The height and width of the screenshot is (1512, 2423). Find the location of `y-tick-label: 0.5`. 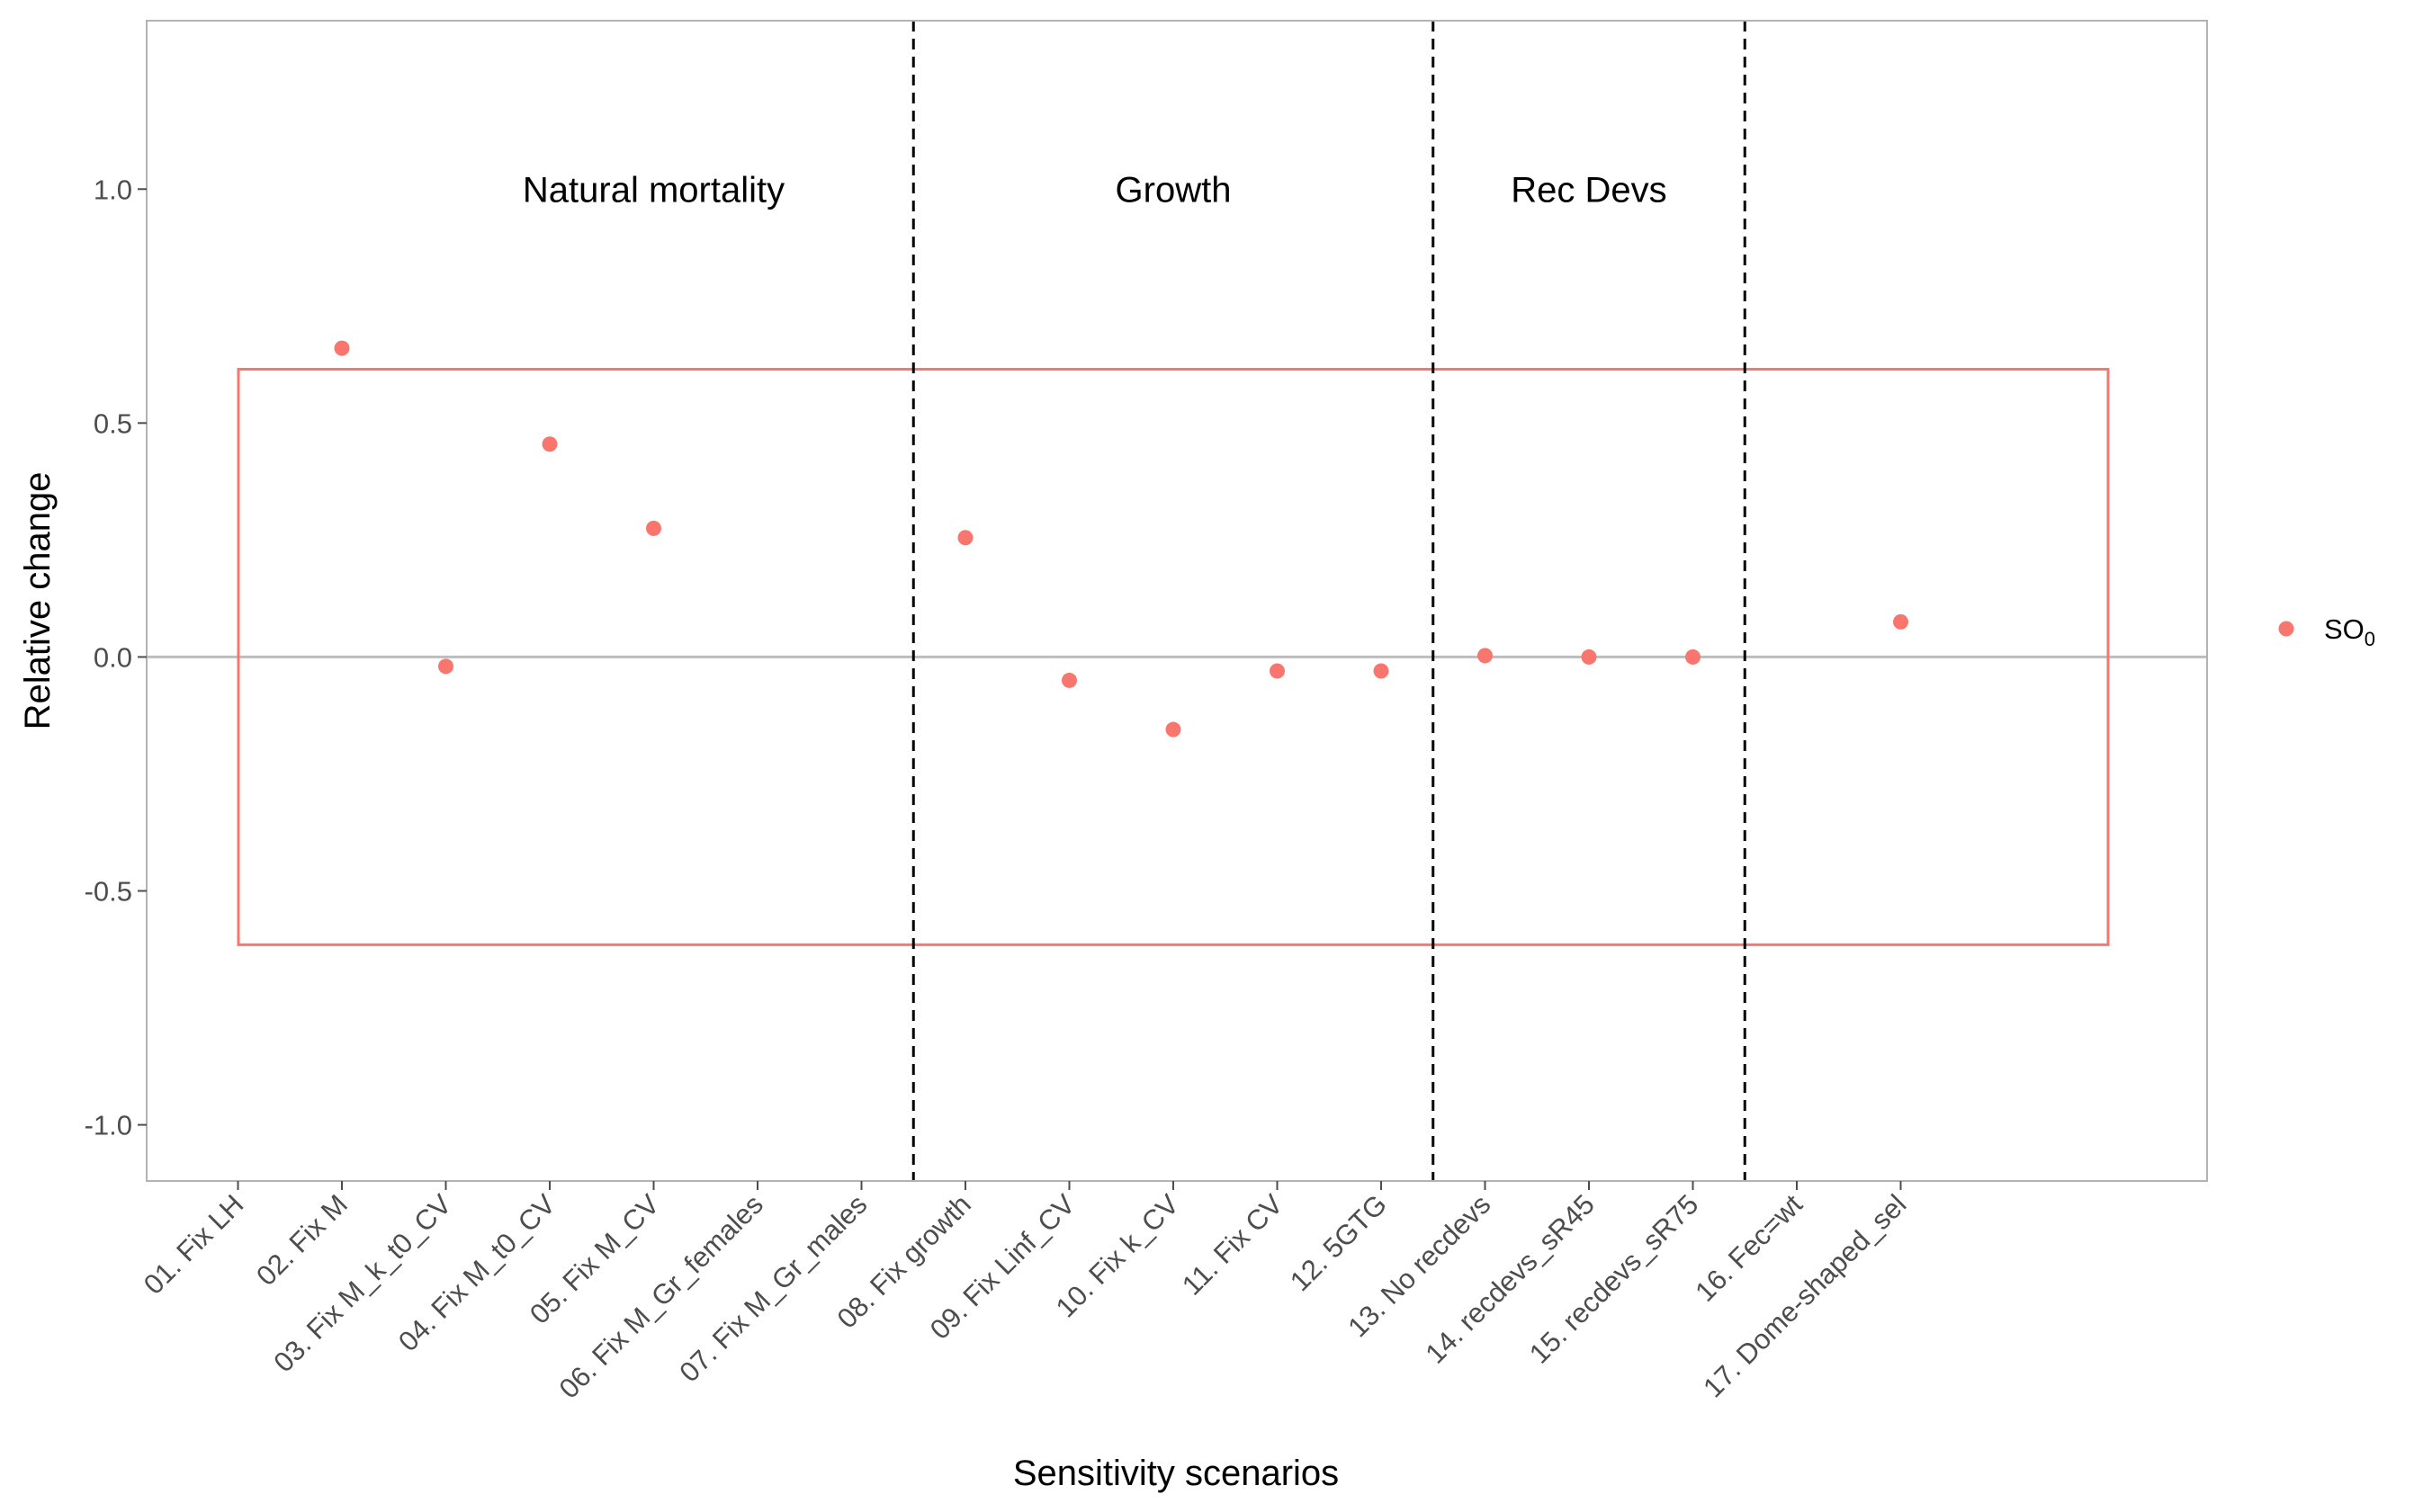

y-tick-label: 0.5 is located at coordinates (113, 423).